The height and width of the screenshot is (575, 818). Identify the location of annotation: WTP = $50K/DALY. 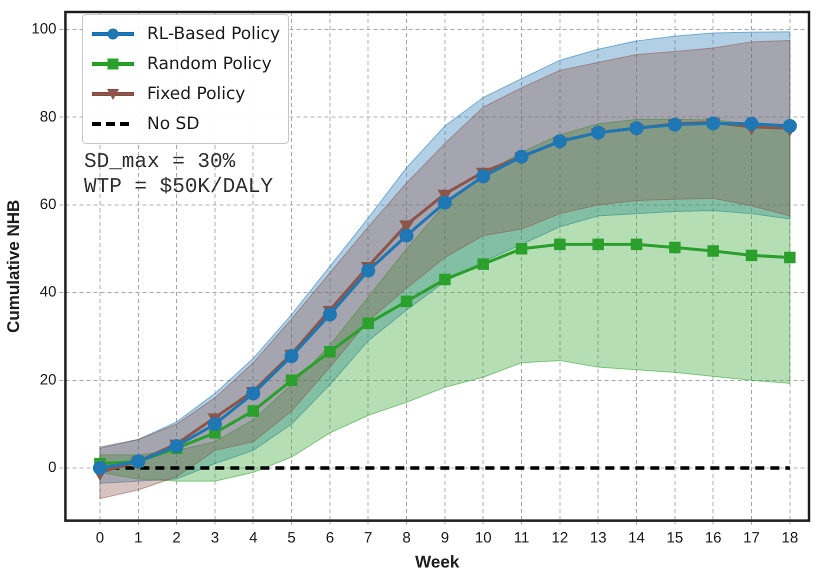
(179, 187).